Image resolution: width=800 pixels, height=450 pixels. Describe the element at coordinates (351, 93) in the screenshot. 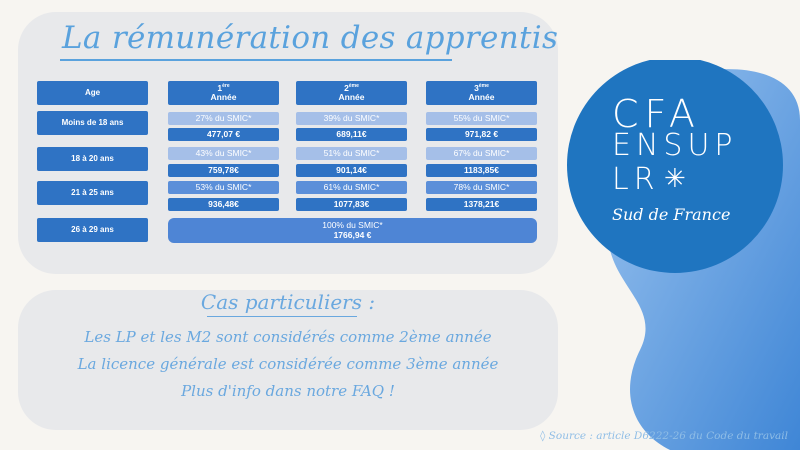

I see `year-2-header: 2ème Année` at that location.